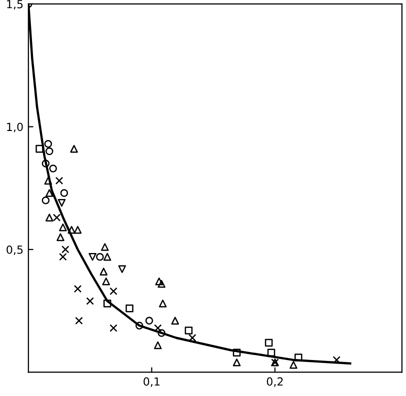 The height and width of the screenshot is (396, 406). I want to click on x-tick-label: 0,1, so click(152, 382).